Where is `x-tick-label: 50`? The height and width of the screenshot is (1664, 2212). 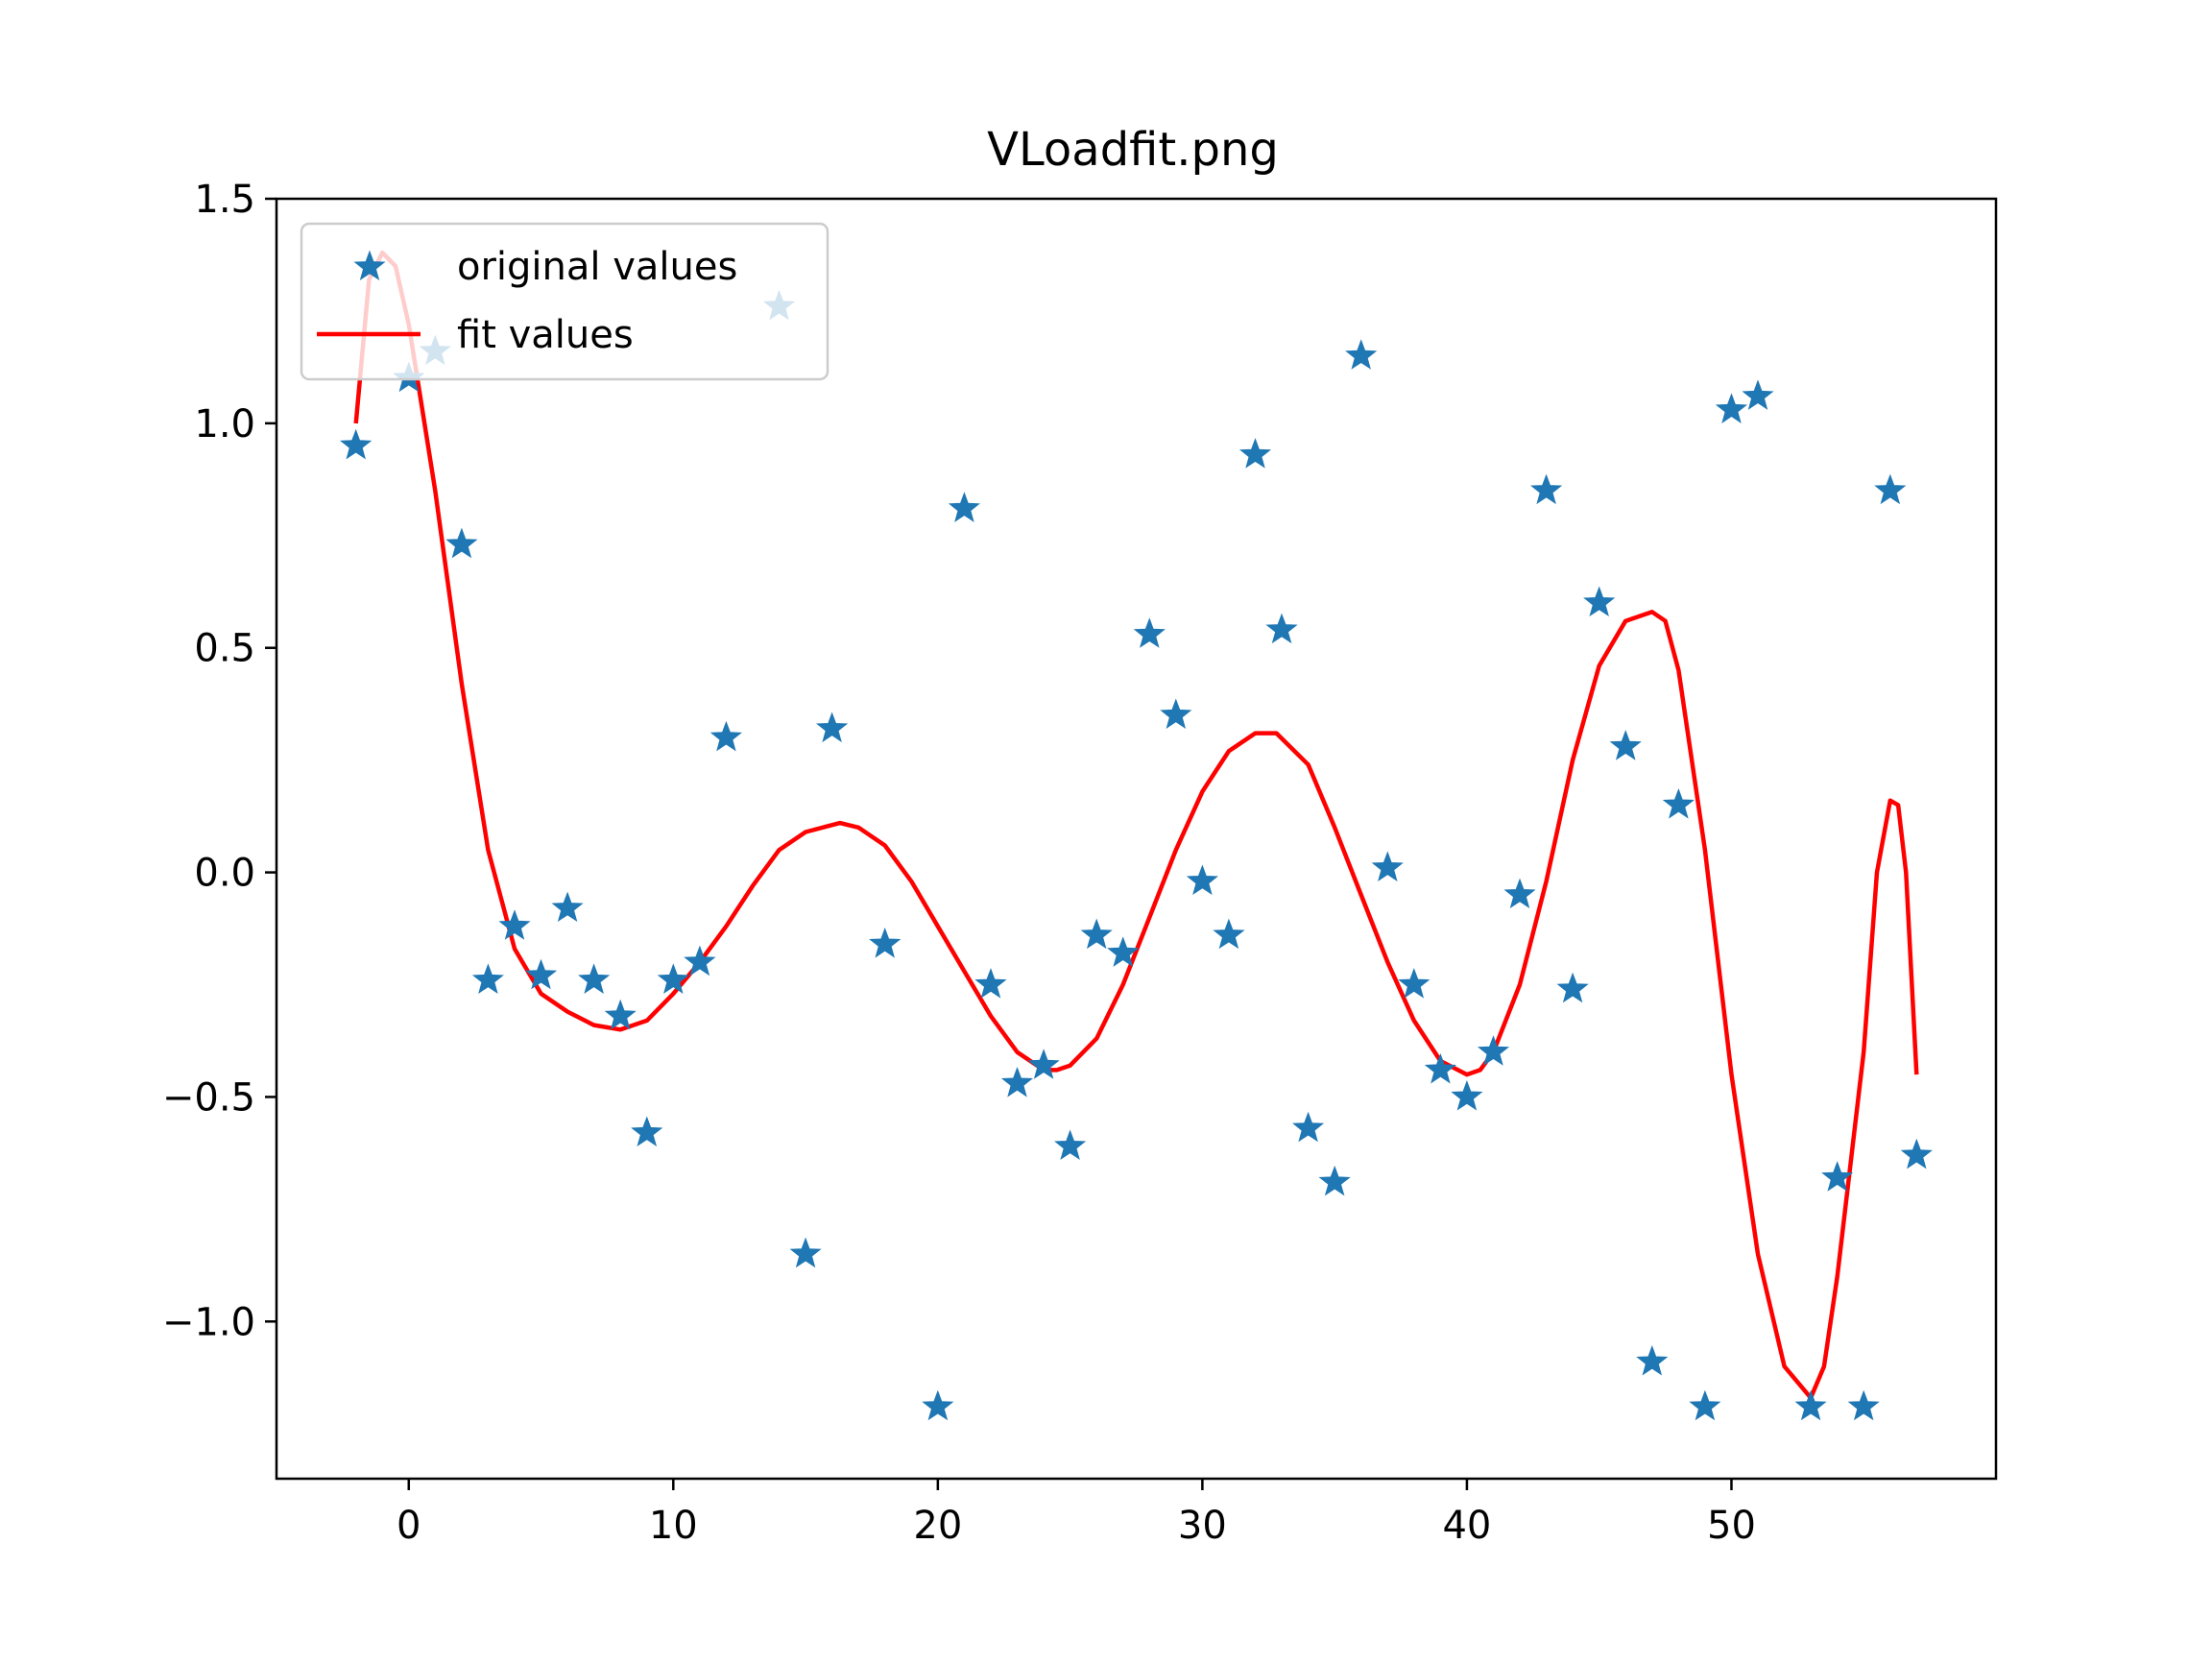
x-tick-label: 50 is located at coordinates (1732, 1526).